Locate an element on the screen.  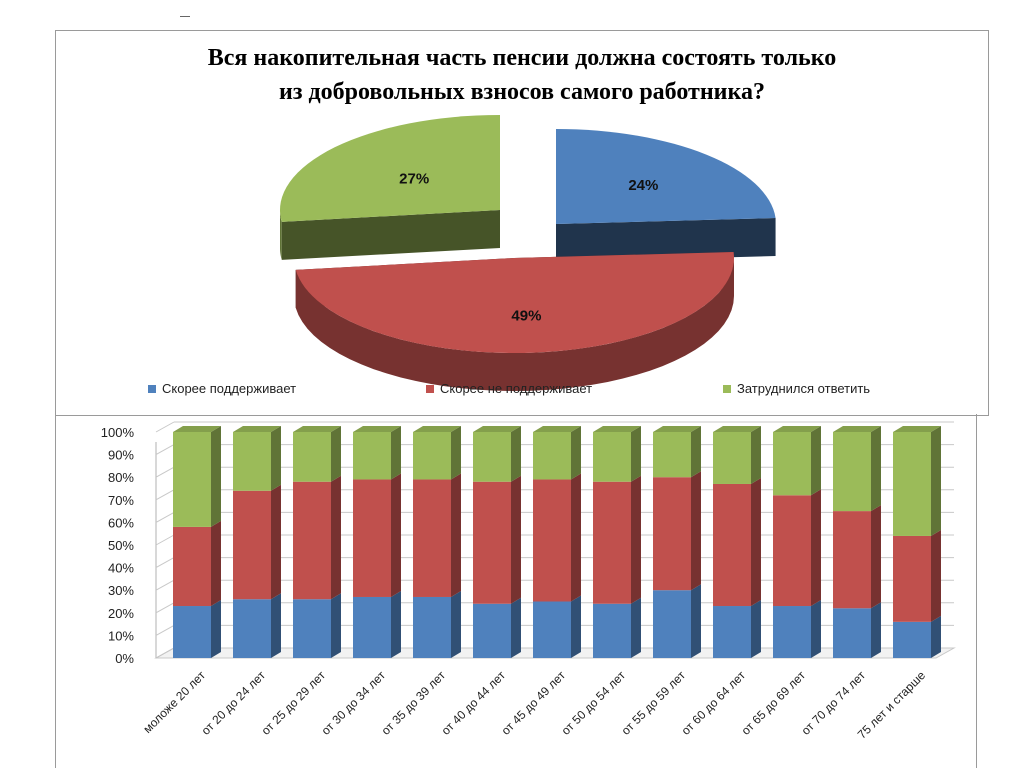
bar-y-tick-label-5: 50% is located at coordinates (121, 545).